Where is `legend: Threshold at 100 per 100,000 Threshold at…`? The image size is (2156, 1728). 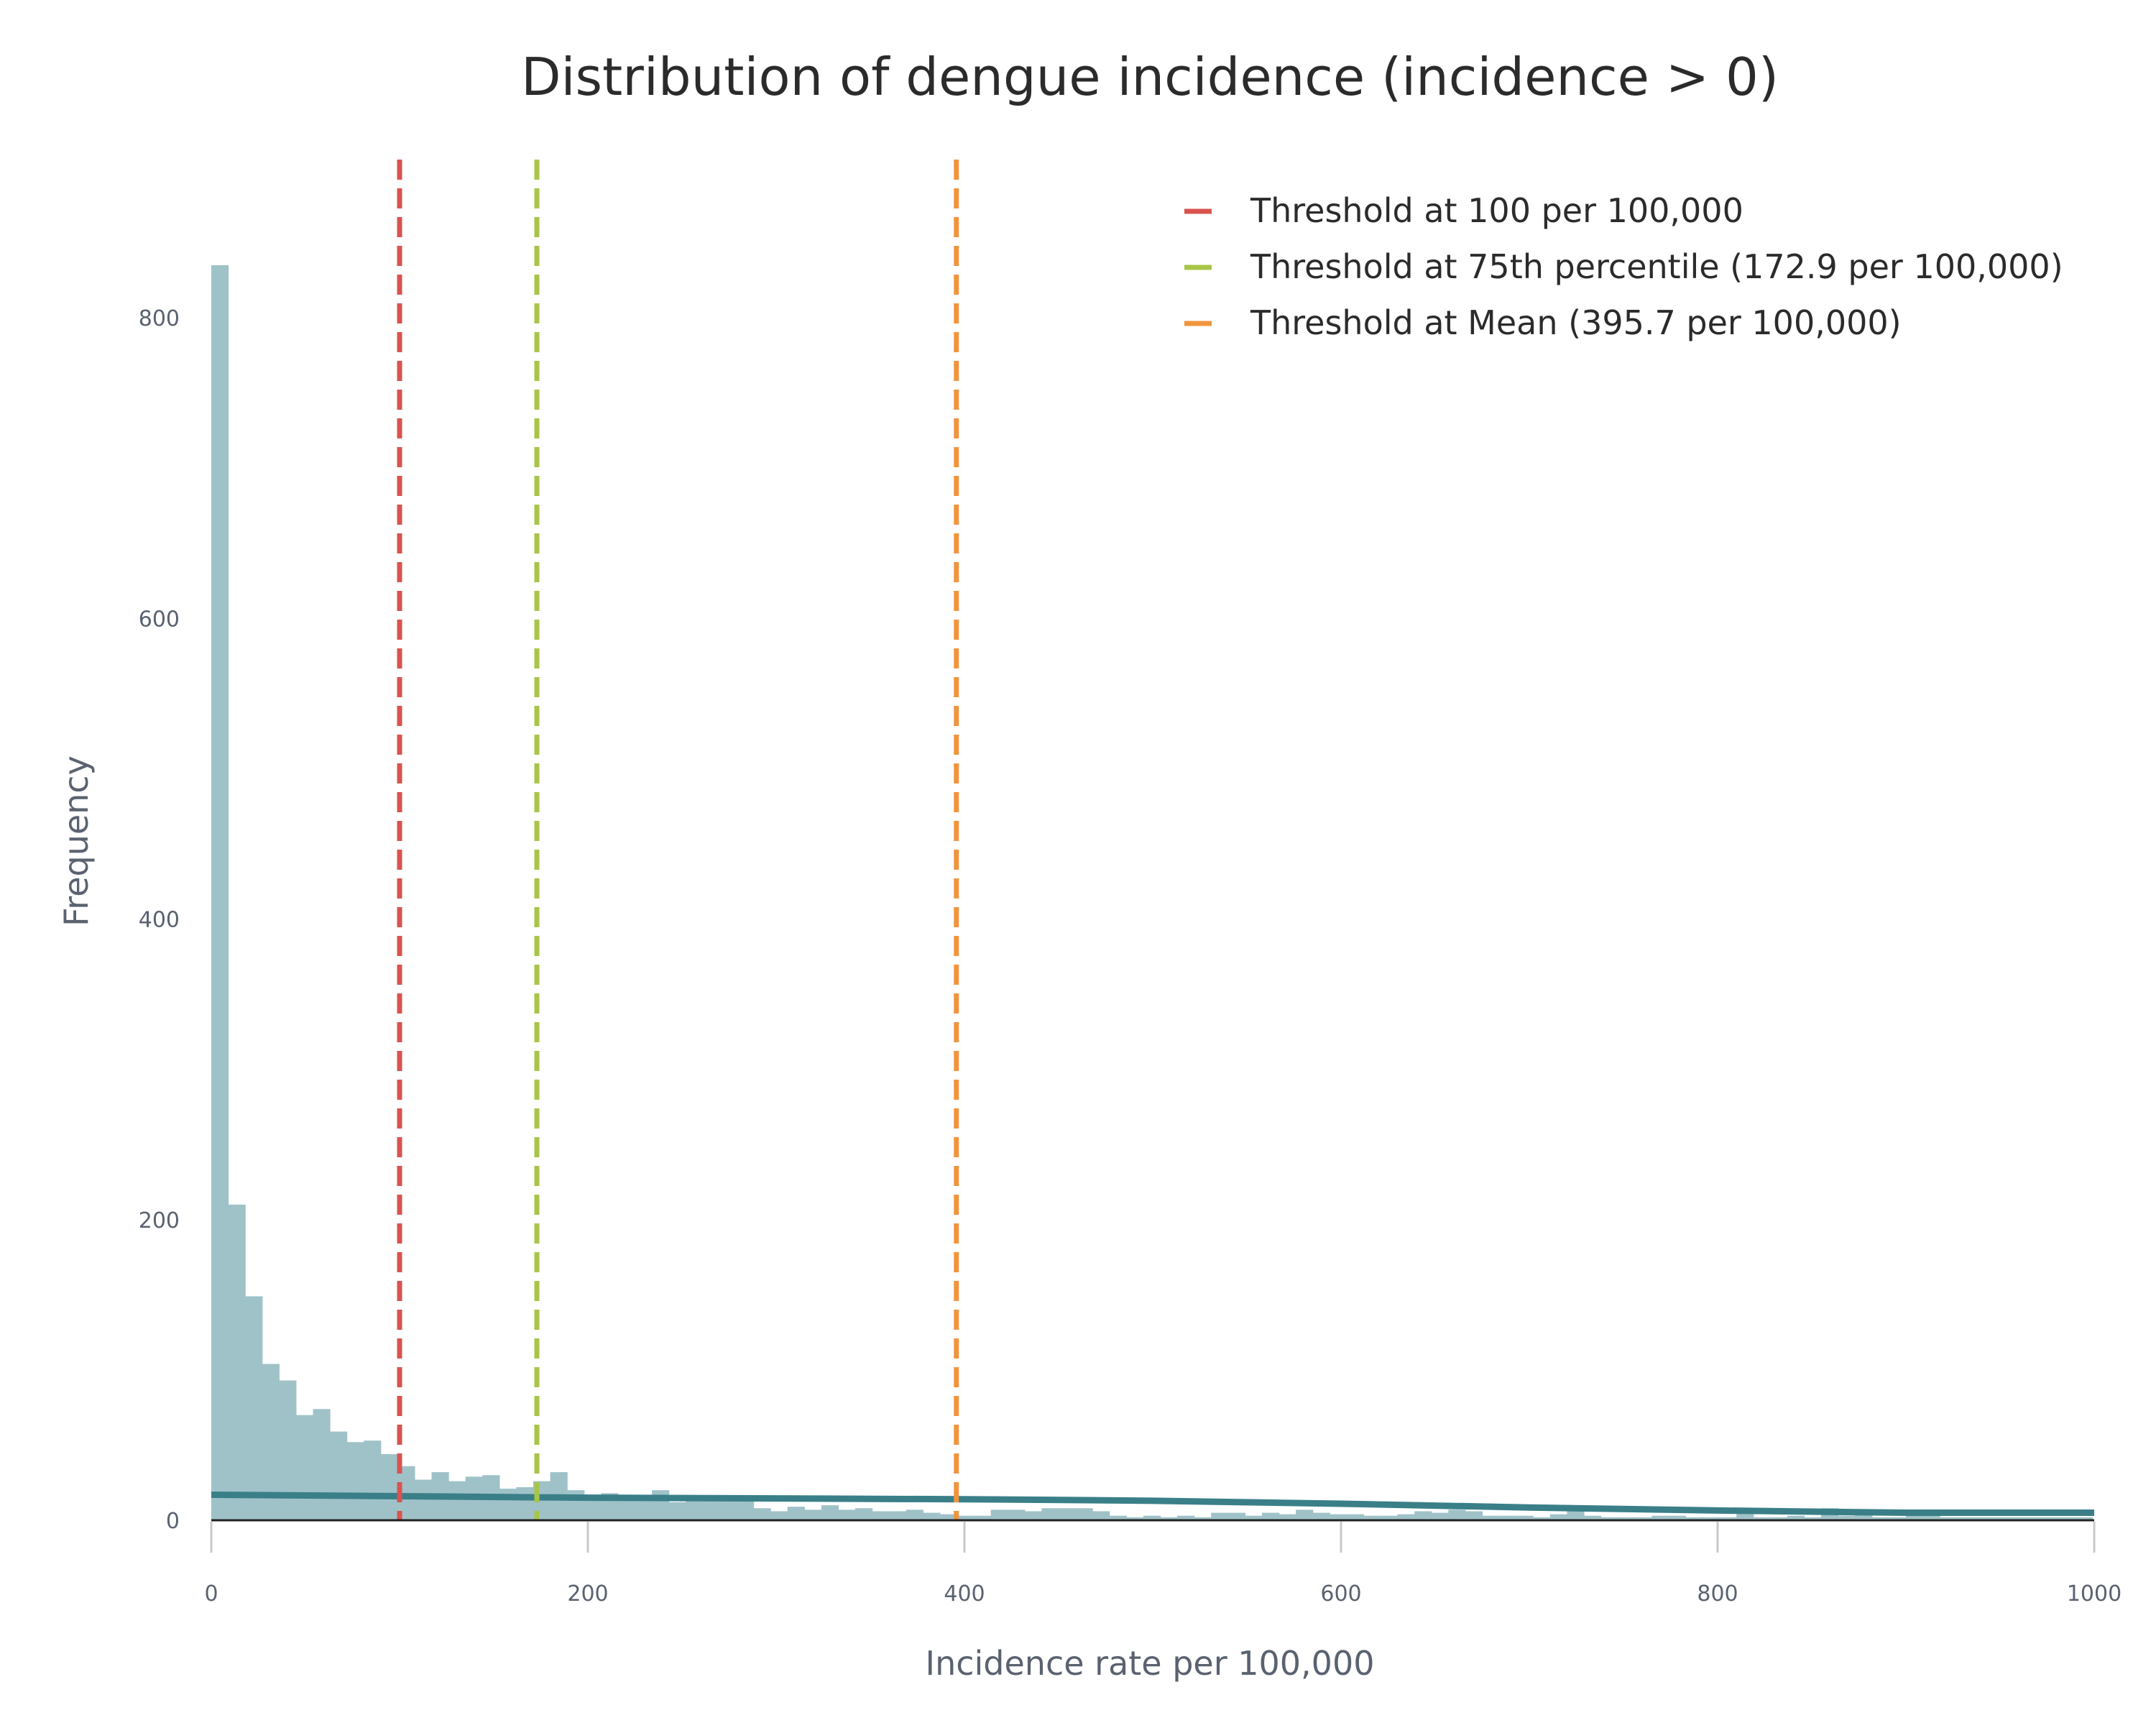 legend: Threshold at 100 per 100,000 Threshold at… is located at coordinates (1624, 267).